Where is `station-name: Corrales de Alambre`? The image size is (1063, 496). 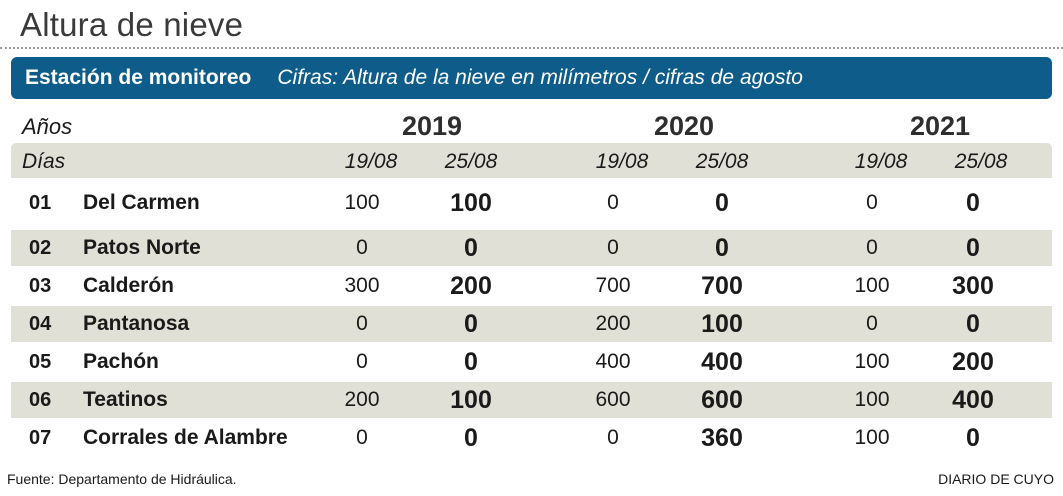
station-name: Corrales de Alambre is located at coordinates (185, 437).